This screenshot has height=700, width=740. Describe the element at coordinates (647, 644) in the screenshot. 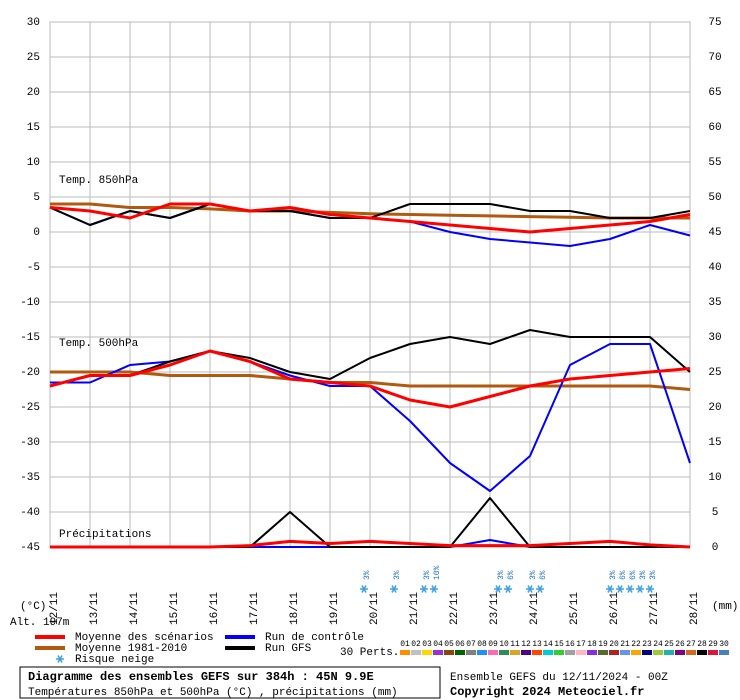

I see `pert-label: 23` at that location.